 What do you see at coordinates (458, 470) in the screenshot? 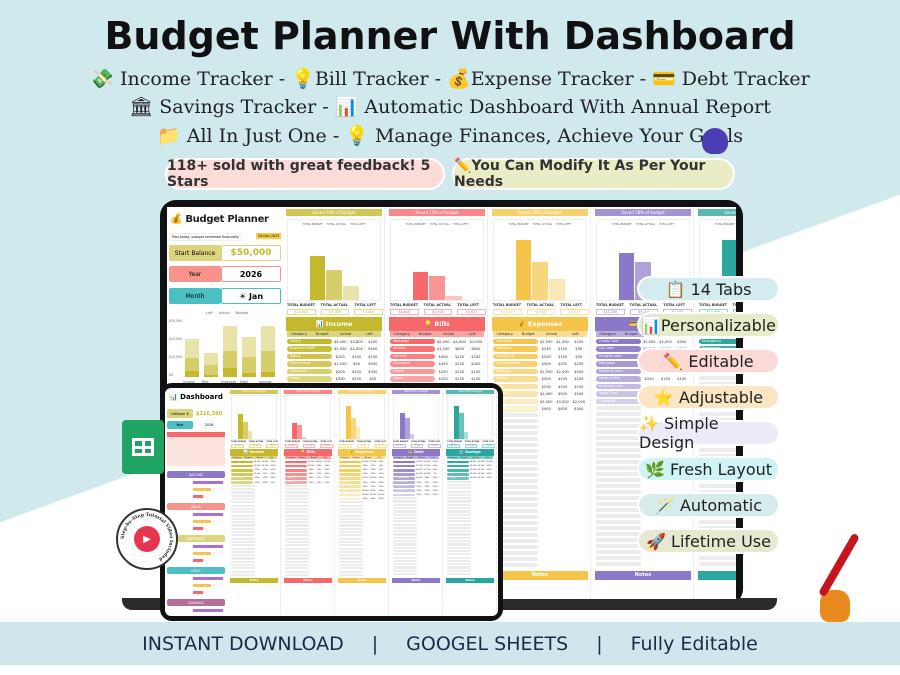
I see `category-chip: Vacation` at bounding box center [458, 470].